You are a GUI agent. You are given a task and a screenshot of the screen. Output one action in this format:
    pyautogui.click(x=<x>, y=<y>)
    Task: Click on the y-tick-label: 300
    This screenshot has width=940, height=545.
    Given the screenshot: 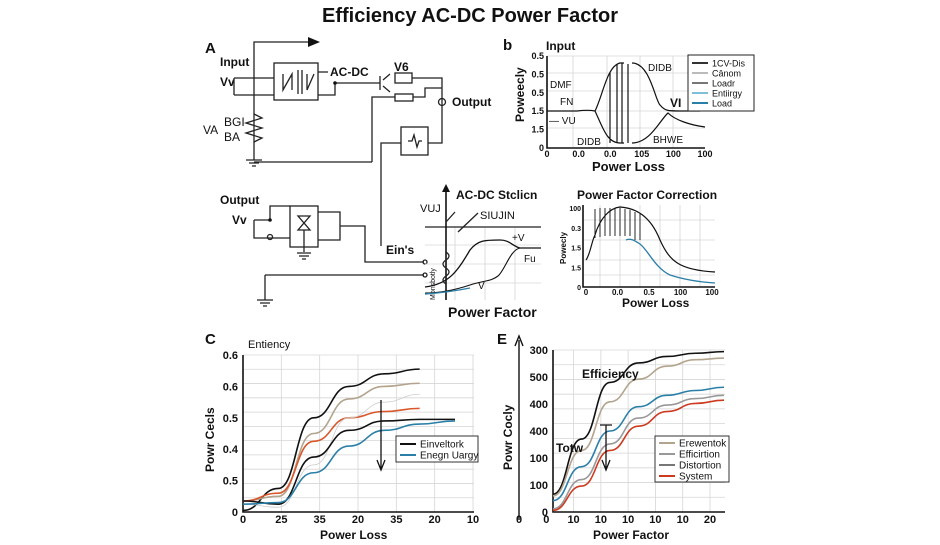 What is the action you would take?
    pyautogui.click(x=539, y=351)
    